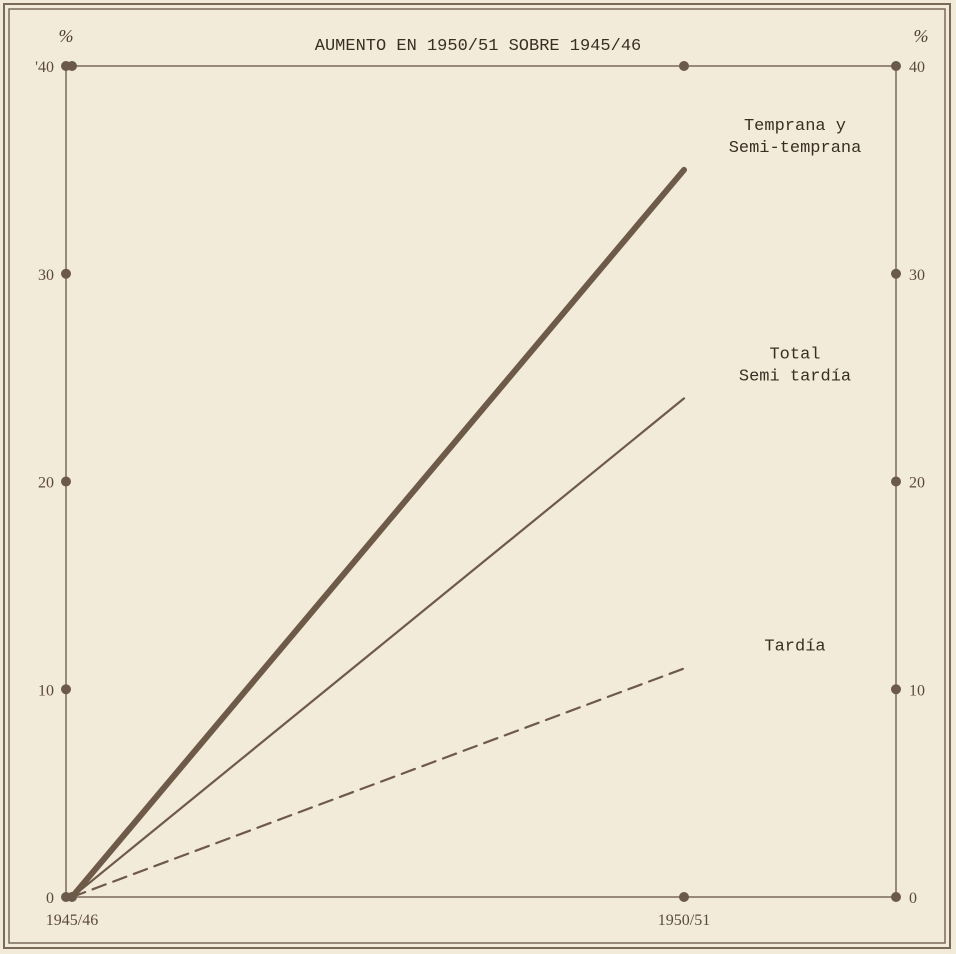  What do you see at coordinates (921, 36) in the screenshot?
I see `y-unit-right: %` at bounding box center [921, 36].